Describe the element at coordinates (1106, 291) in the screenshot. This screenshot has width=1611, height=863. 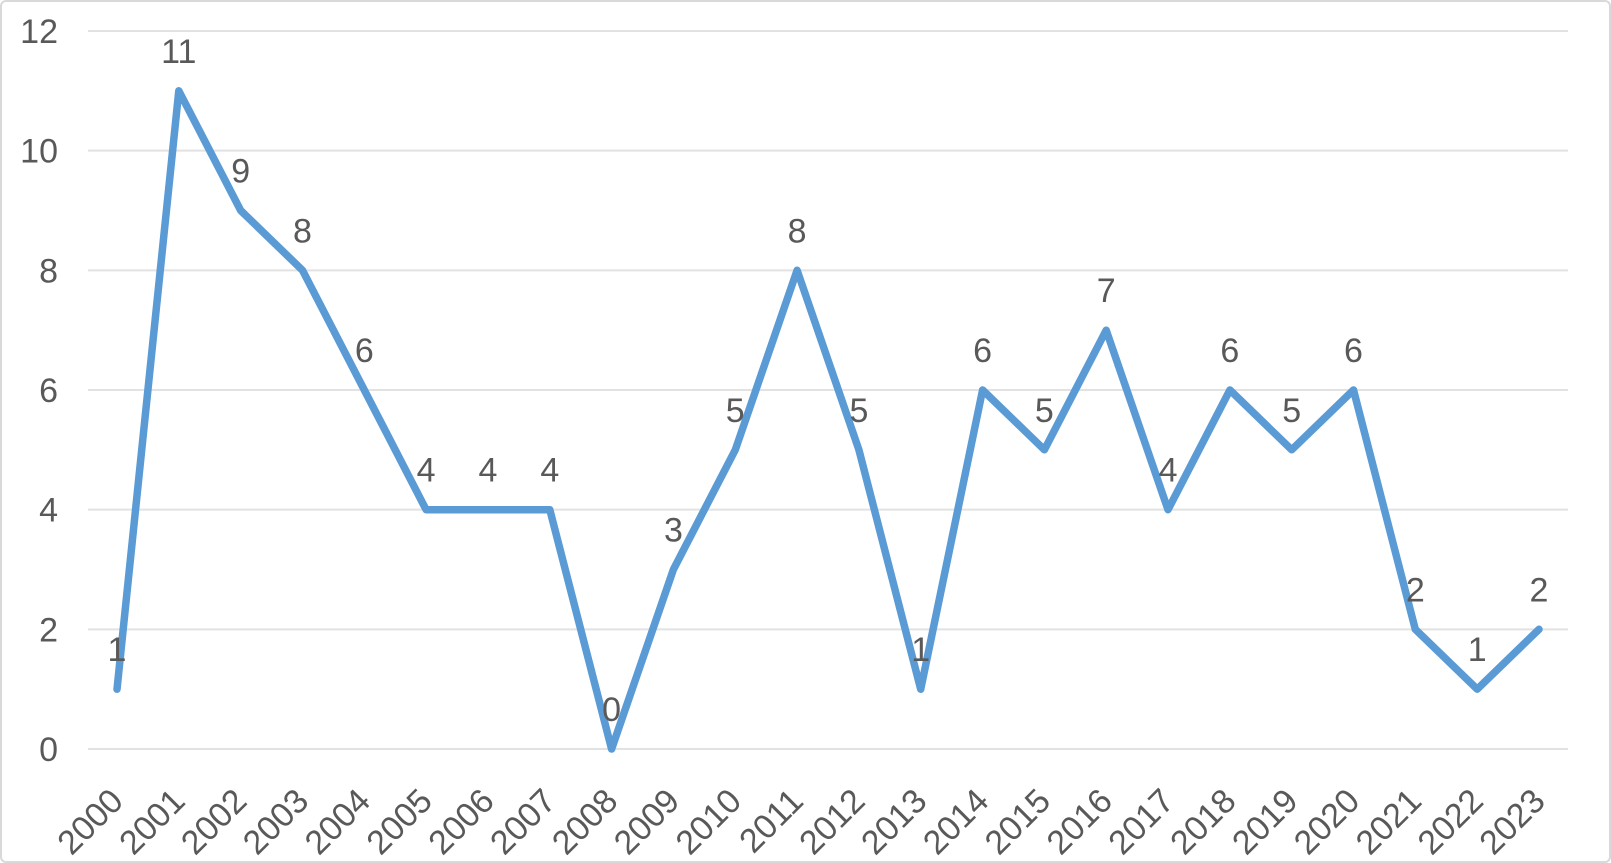
I see `data-point-label: 7` at that location.